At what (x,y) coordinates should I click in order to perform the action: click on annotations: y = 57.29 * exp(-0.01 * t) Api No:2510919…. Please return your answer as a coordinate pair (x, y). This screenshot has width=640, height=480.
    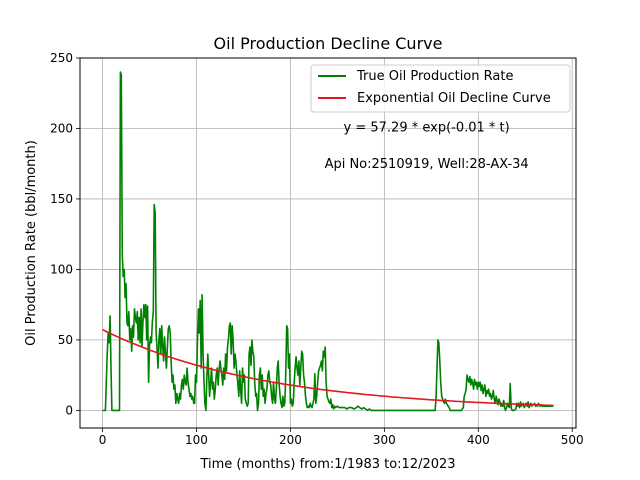
    Looking at the image, I should click on (427, 146).